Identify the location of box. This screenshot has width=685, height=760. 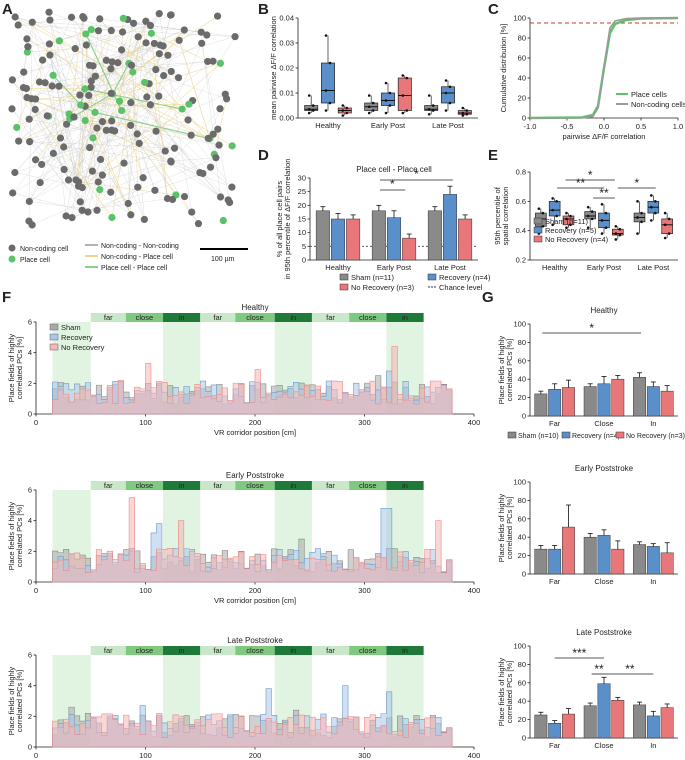
(431, 108).